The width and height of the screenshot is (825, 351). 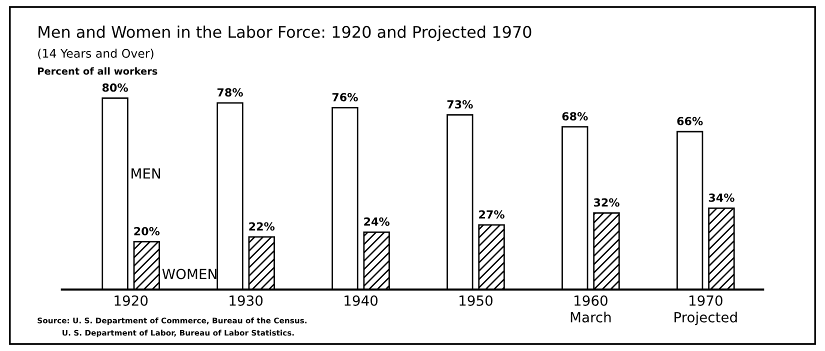 I want to click on series-label: MEN, so click(x=146, y=173).